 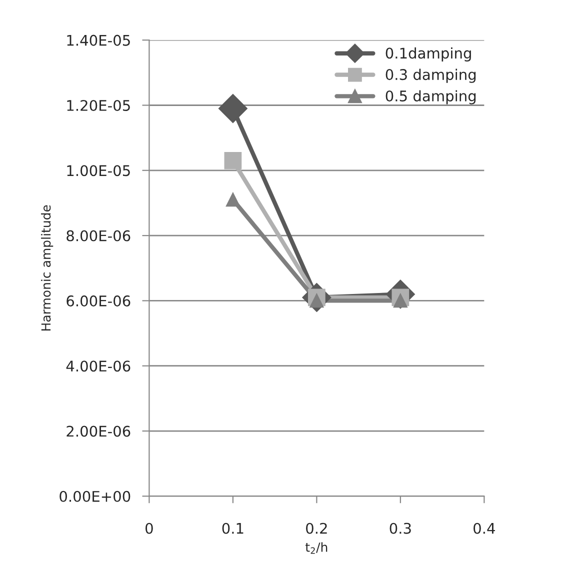 What do you see at coordinates (98, 366) in the screenshot?
I see `y-tick-label: 4.00E-06` at bounding box center [98, 366].